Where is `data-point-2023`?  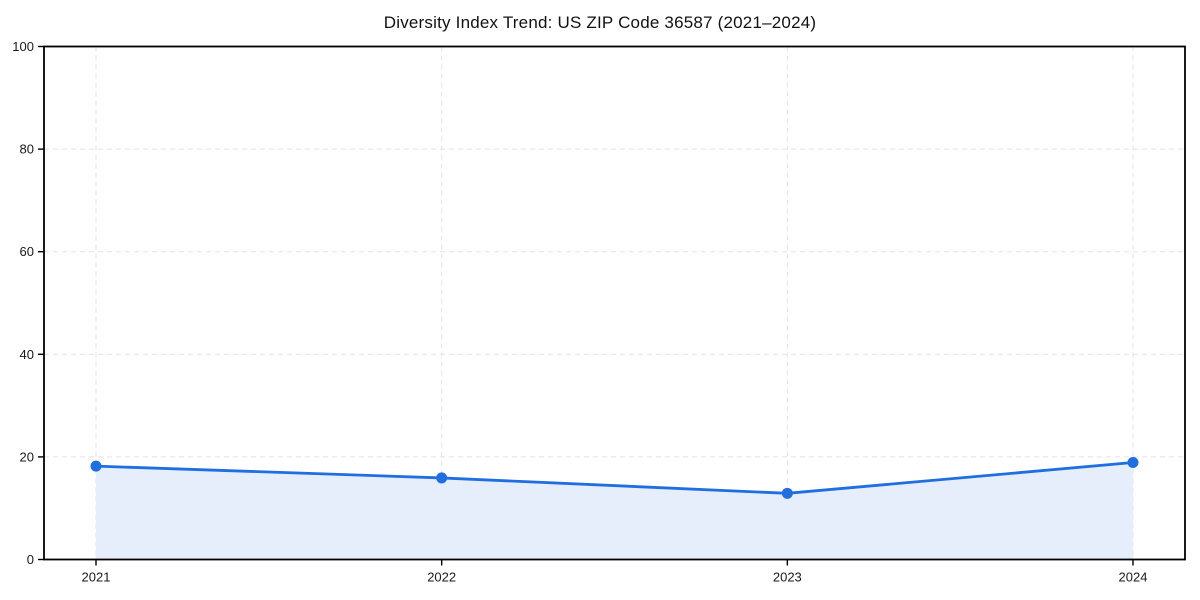 data-point-2023 is located at coordinates (787, 493).